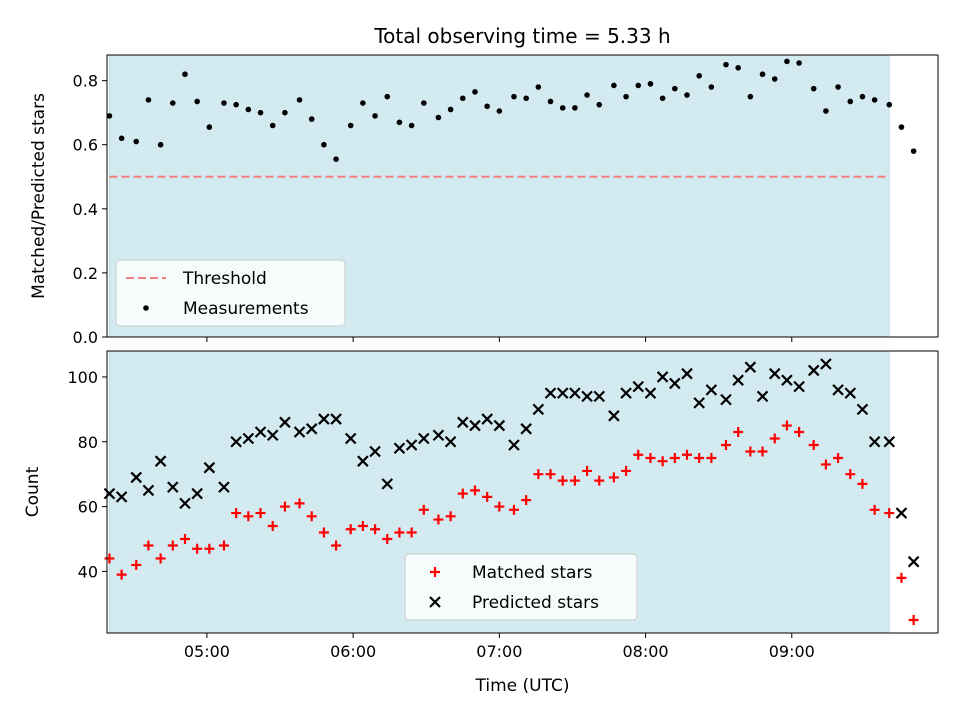 The image size is (960, 720). Describe the element at coordinates (85, 273) in the screenshot. I see `y-tick-label: 0.2` at that location.